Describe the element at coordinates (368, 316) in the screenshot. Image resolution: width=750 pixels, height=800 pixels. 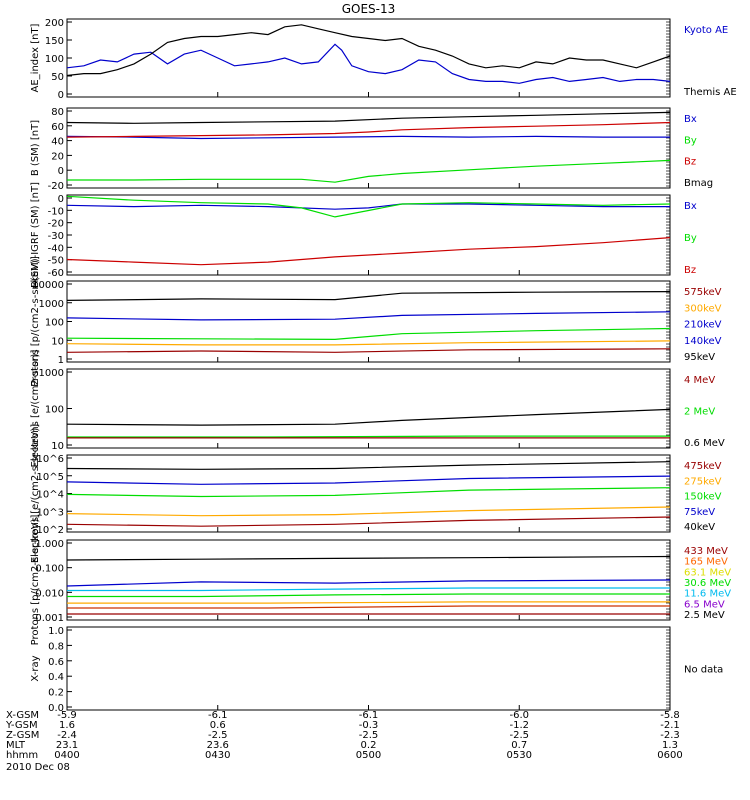
I see `series-line-210keV` at that location.